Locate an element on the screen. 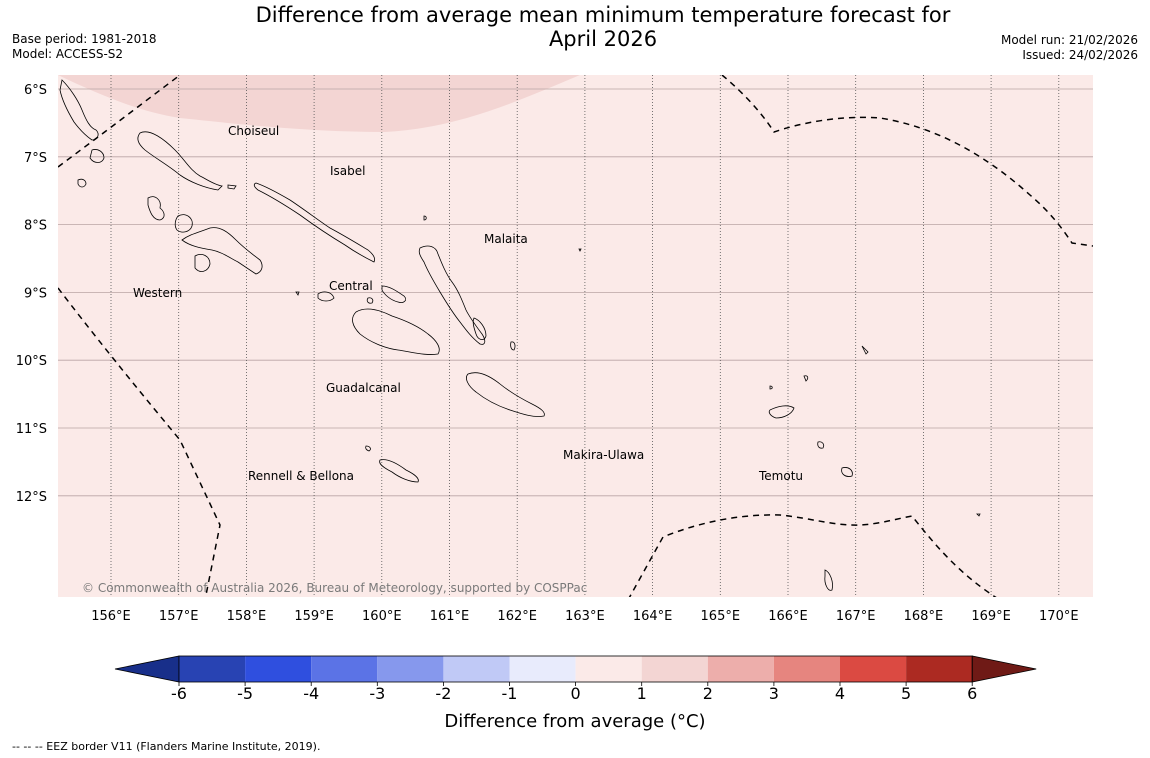 Image resolution: width=1150 pixels, height=758 pixels. longitude-label: 169°E is located at coordinates (991, 616).